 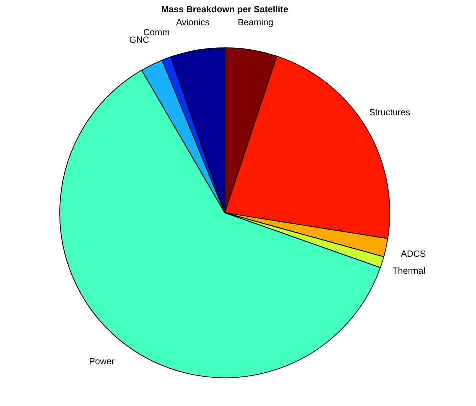 What do you see at coordinates (140, 39) in the screenshot?
I see `slice-label: GNC` at bounding box center [140, 39].